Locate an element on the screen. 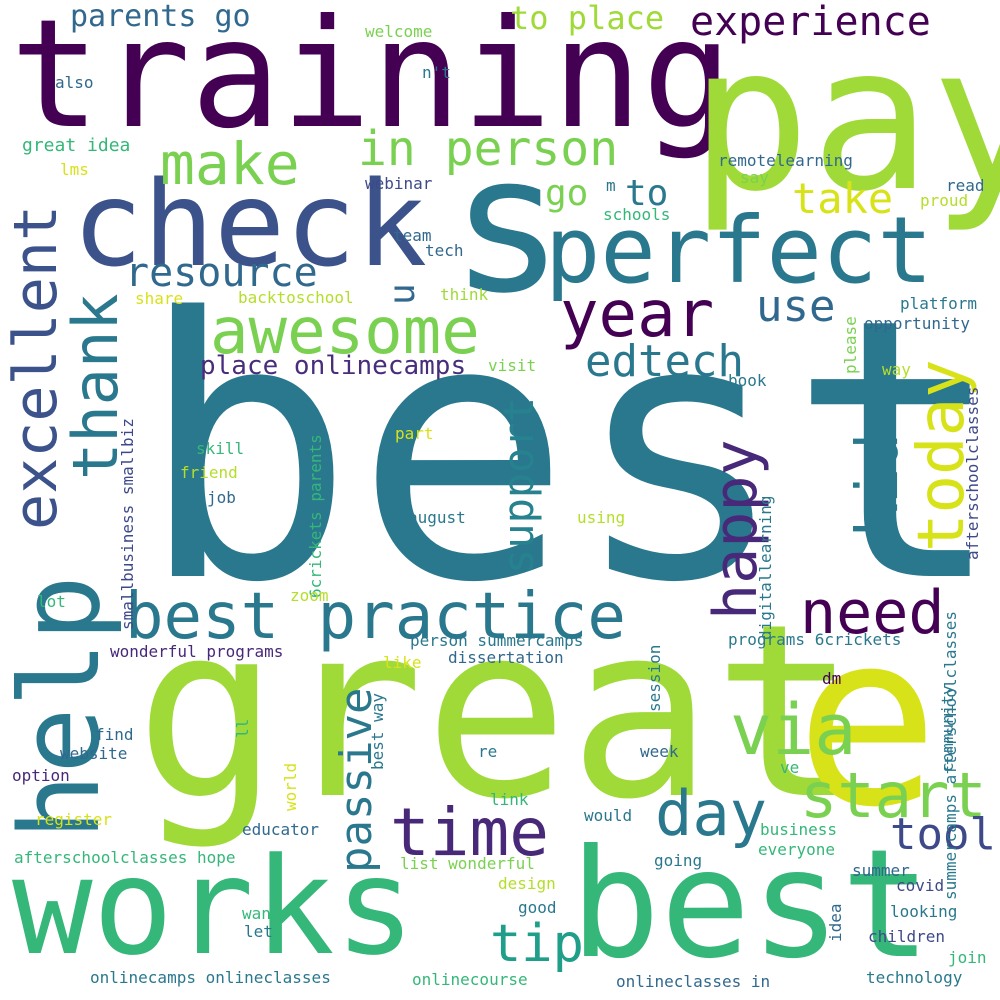 The image size is (1000, 1000). word-dm: dm is located at coordinates (832, 678).